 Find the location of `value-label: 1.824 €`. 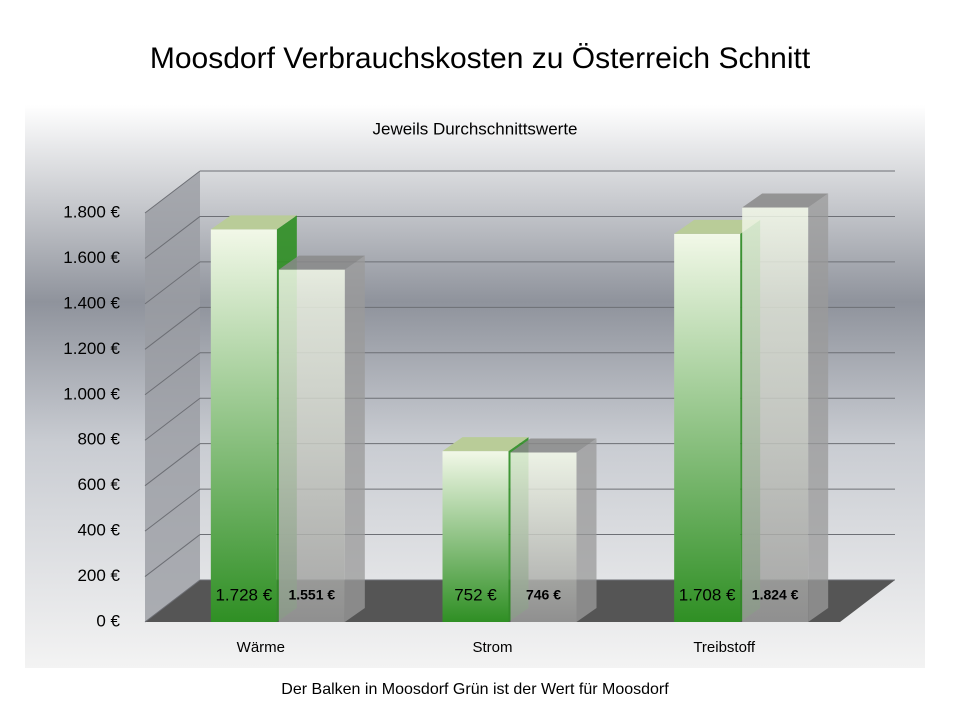

value-label: 1.824 € is located at coordinates (775, 595).